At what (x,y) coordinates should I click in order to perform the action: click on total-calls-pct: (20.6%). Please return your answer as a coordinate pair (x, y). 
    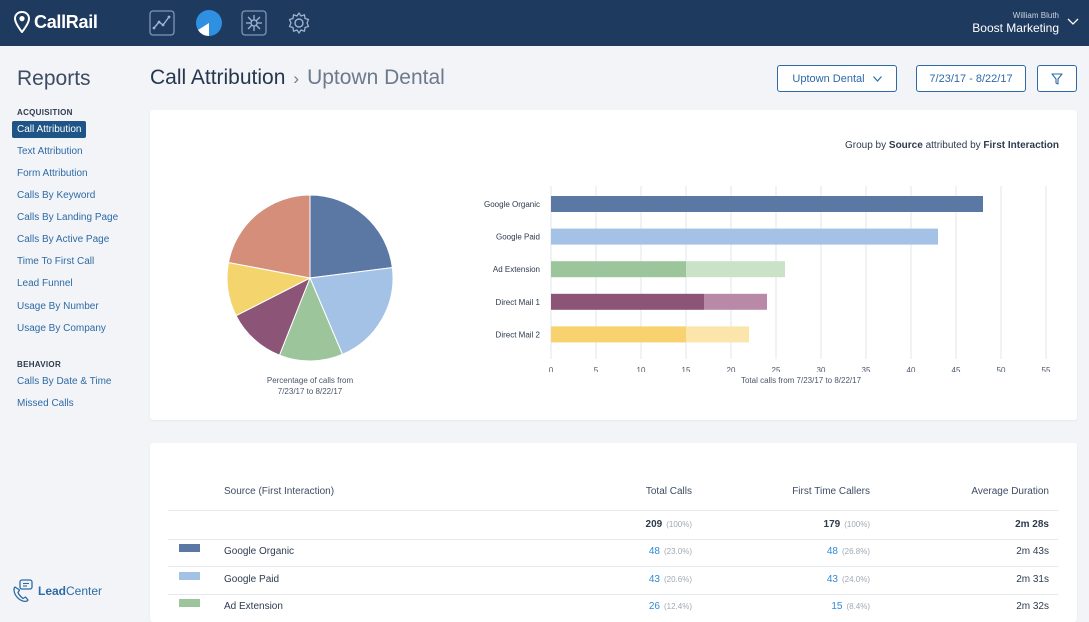
    Looking at the image, I should click on (677, 579).